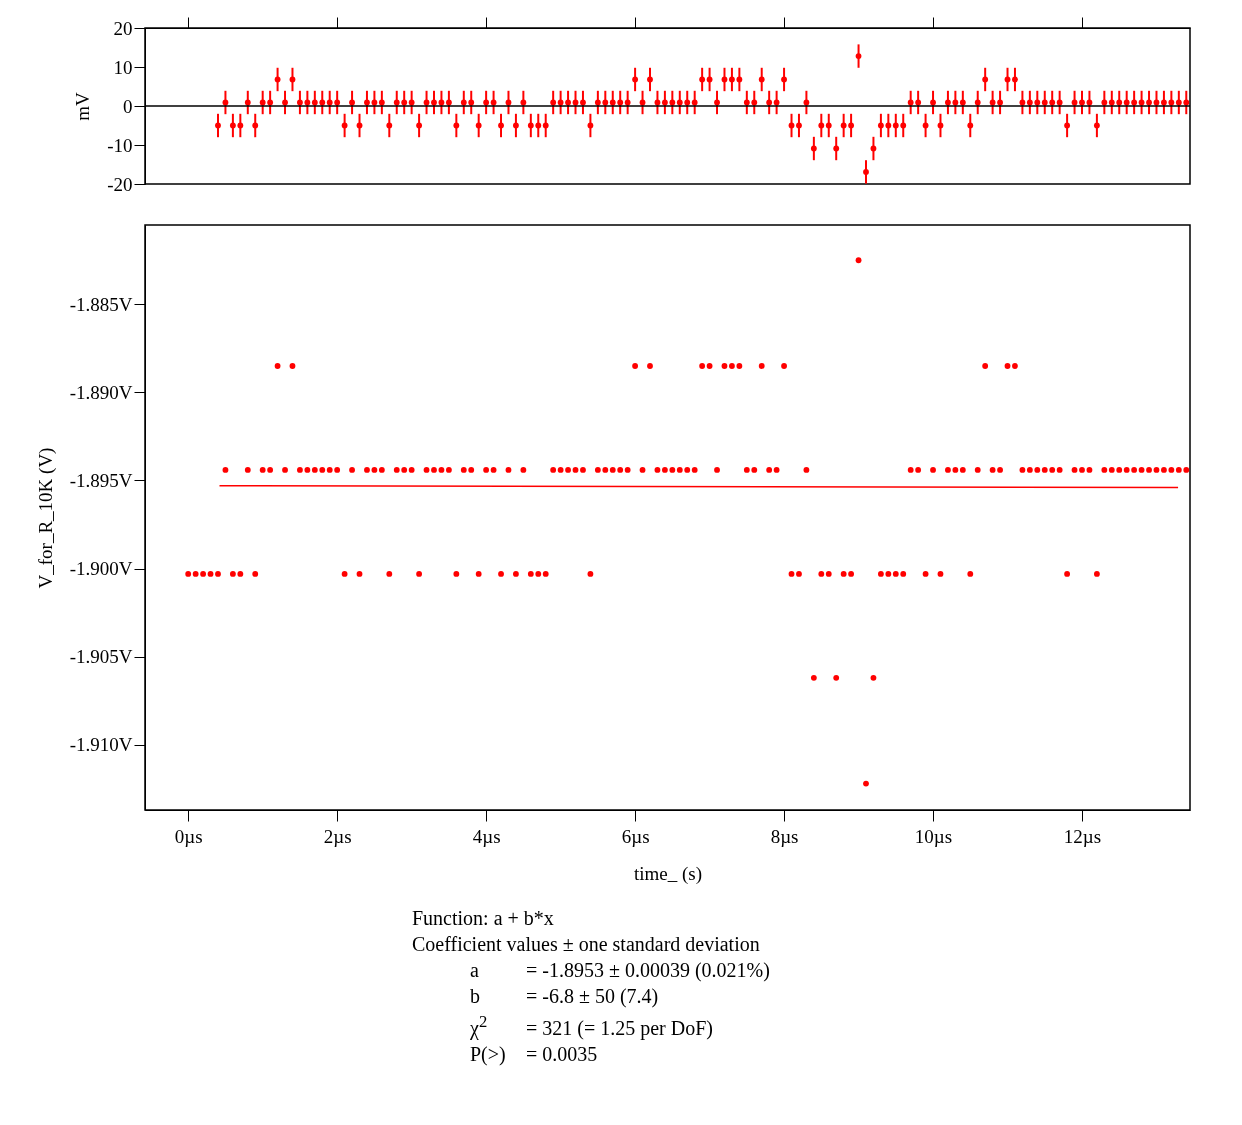  What do you see at coordinates (337, 836) in the screenshot?
I see `x-tick-label: 2µs` at bounding box center [337, 836].